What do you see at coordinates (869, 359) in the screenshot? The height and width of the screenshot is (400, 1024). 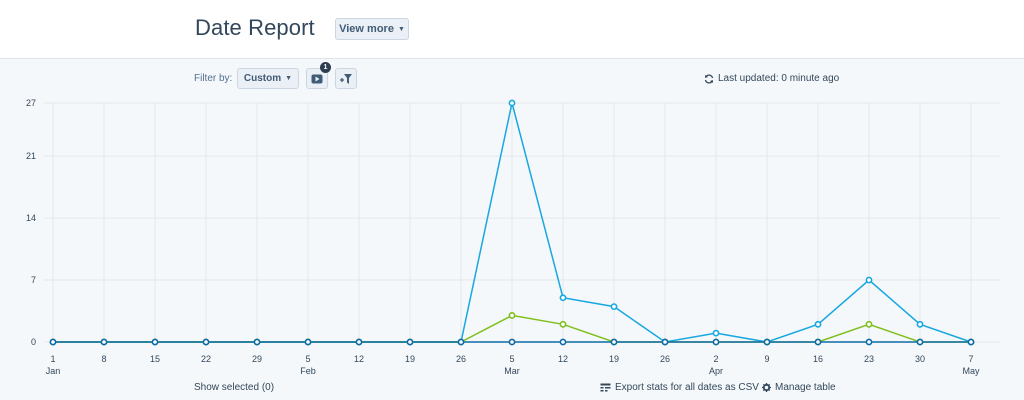 I see `x-tick-label: 23` at bounding box center [869, 359].